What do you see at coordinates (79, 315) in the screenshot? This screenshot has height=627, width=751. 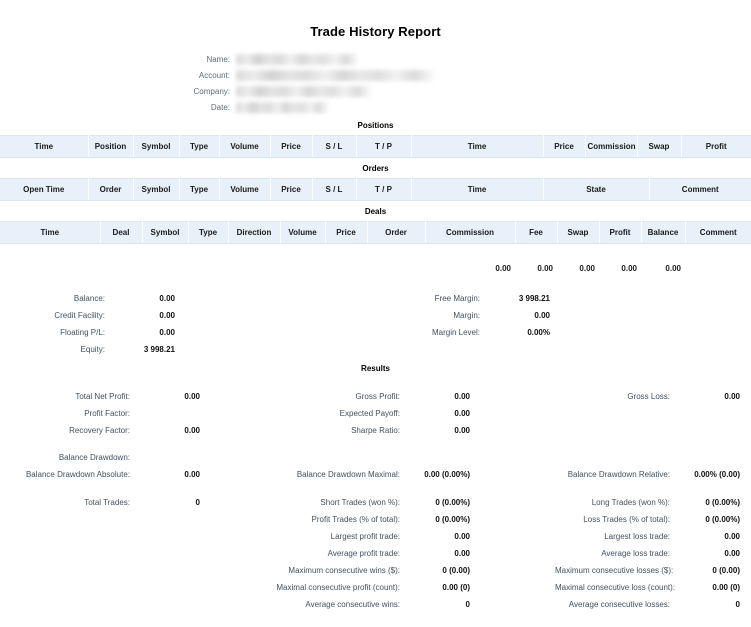 I see `balance-label-credit-facility: Credit Facility:` at bounding box center [79, 315].